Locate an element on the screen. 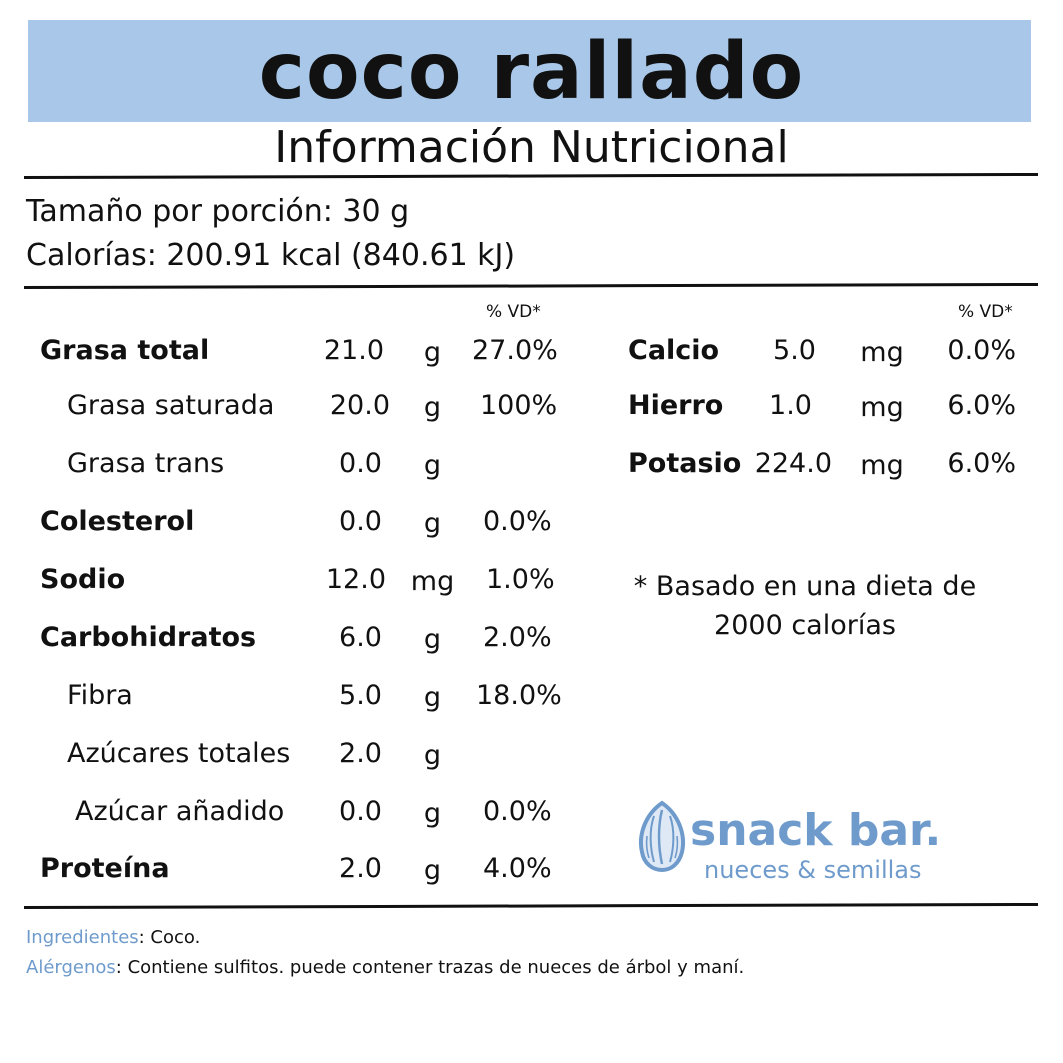 This screenshot has width=1063, height=1063. serving-size: Tamaño por porción: 30 g is located at coordinates (218, 211).